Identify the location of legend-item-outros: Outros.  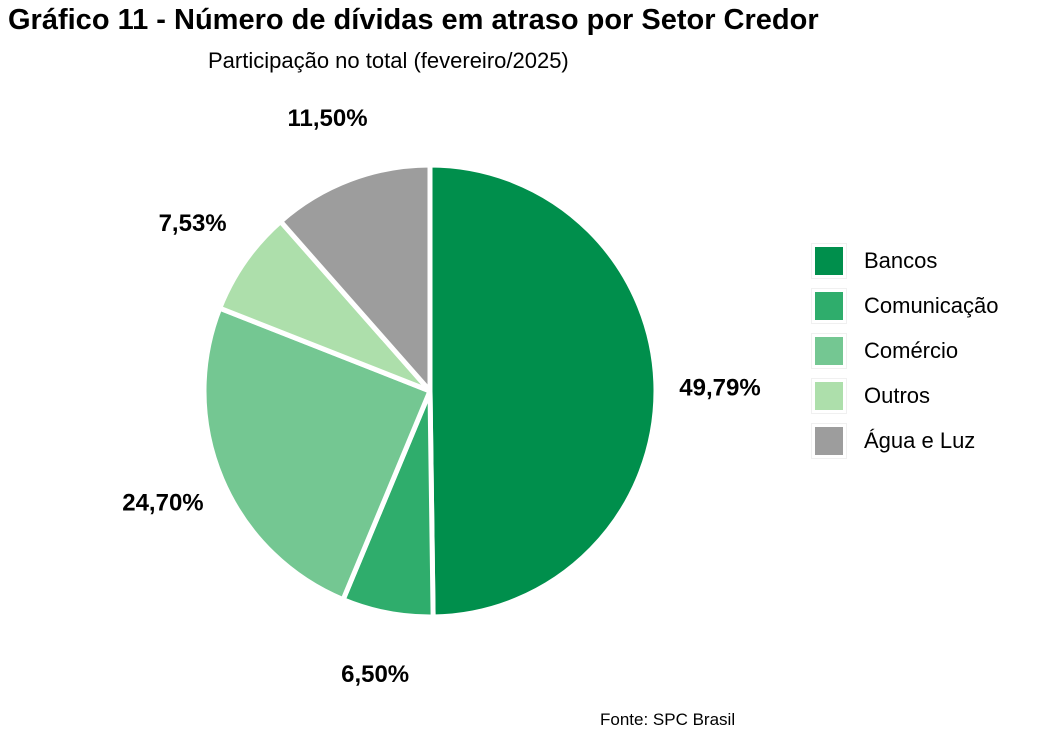
(905, 395).